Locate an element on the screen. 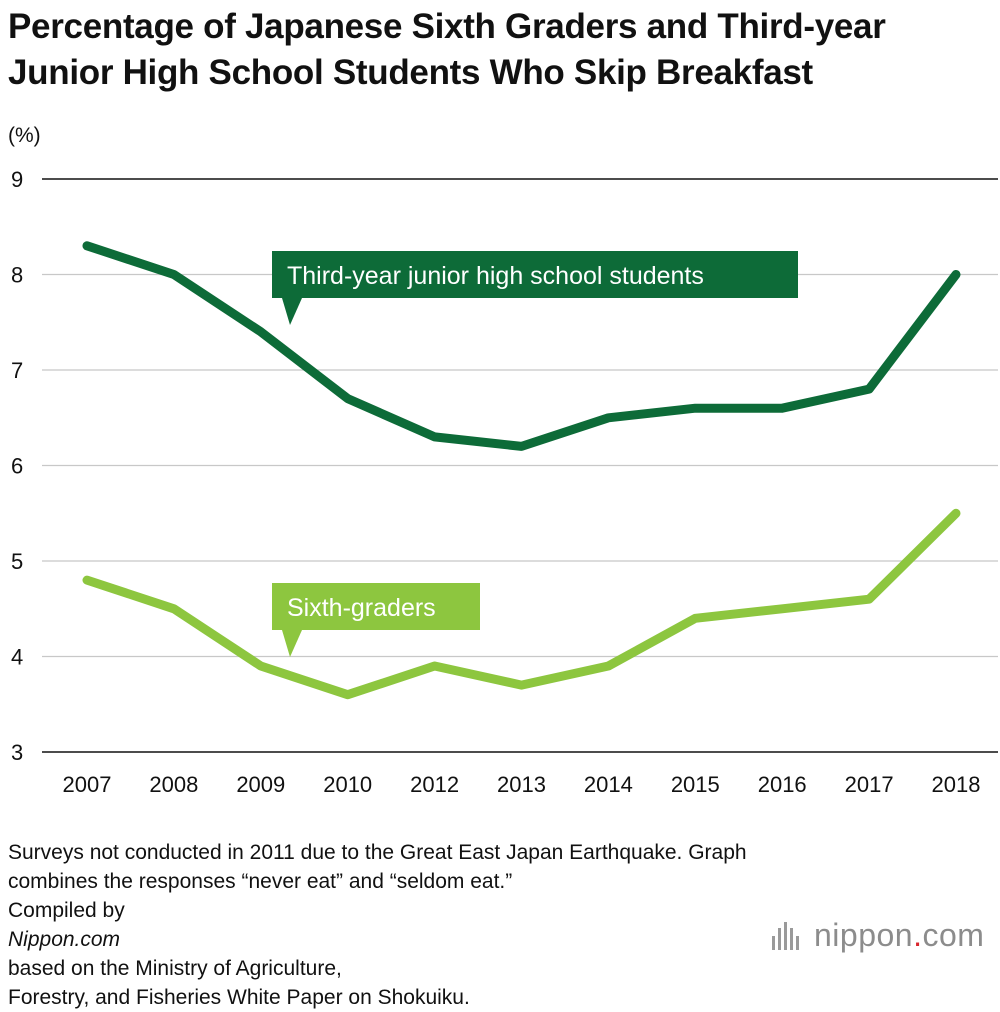 The height and width of the screenshot is (1012, 1000). logo-bars-icon is located at coordinates (787, 936).